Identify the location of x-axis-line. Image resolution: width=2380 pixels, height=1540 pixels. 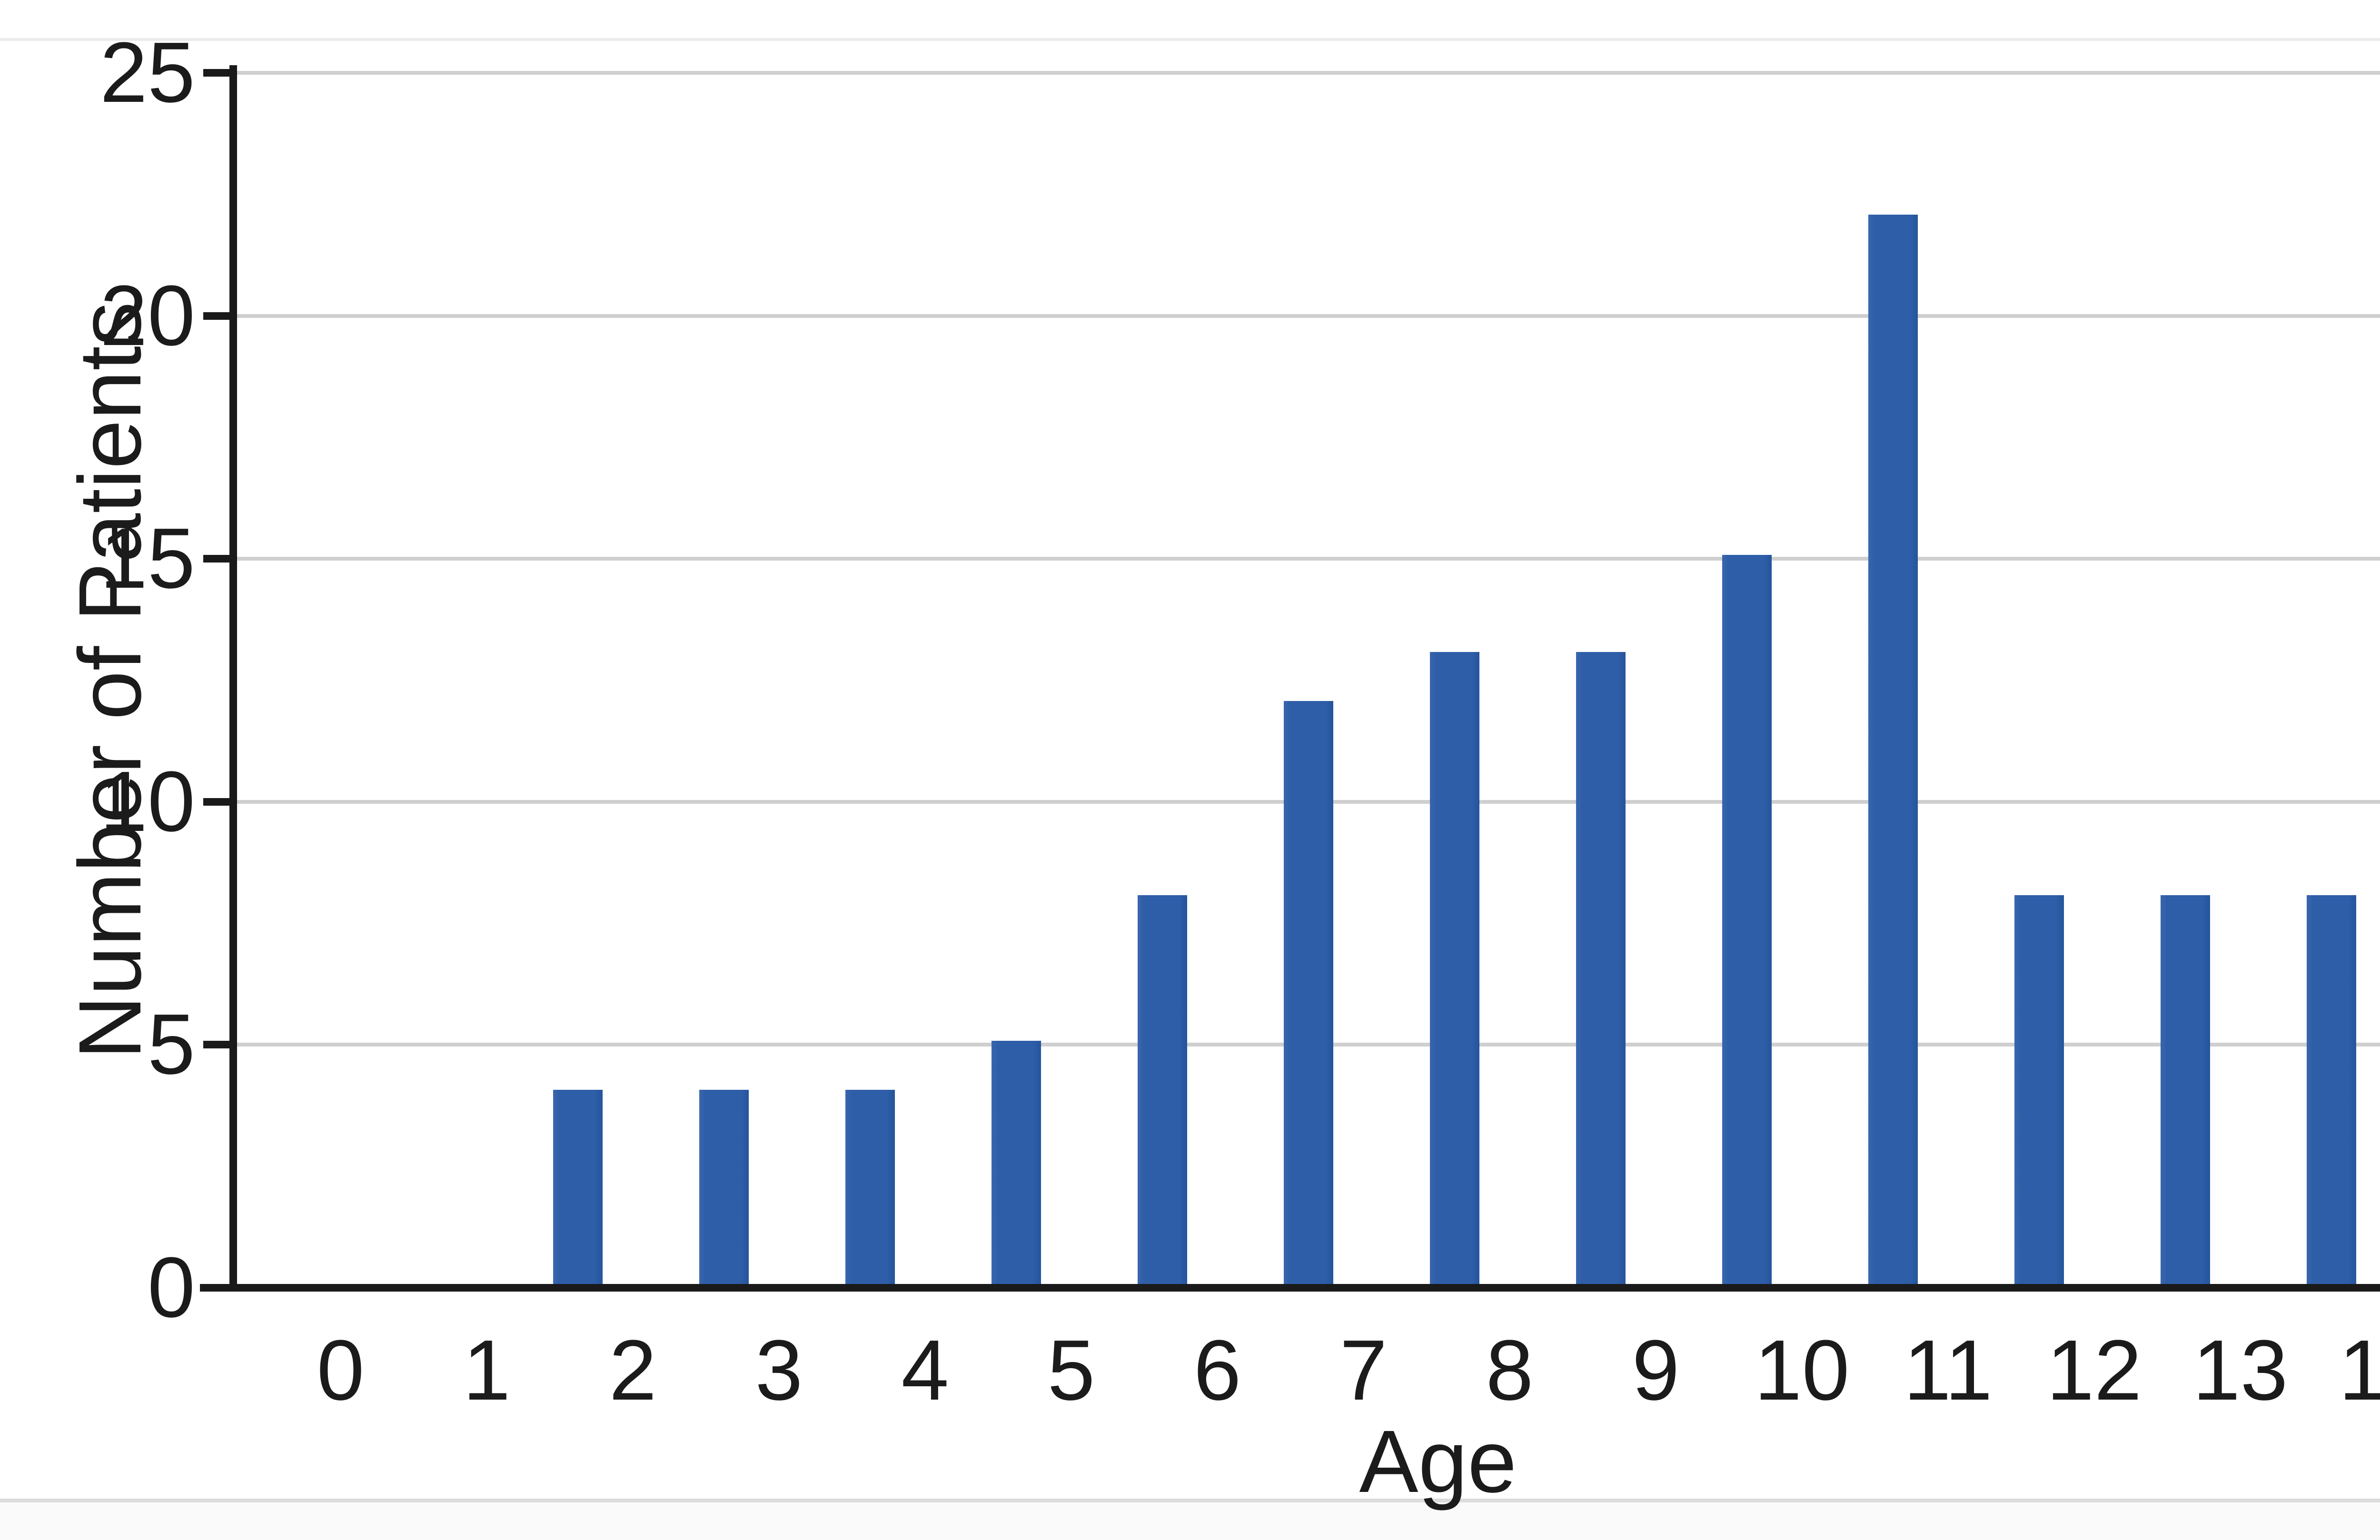
(1290, 1288).